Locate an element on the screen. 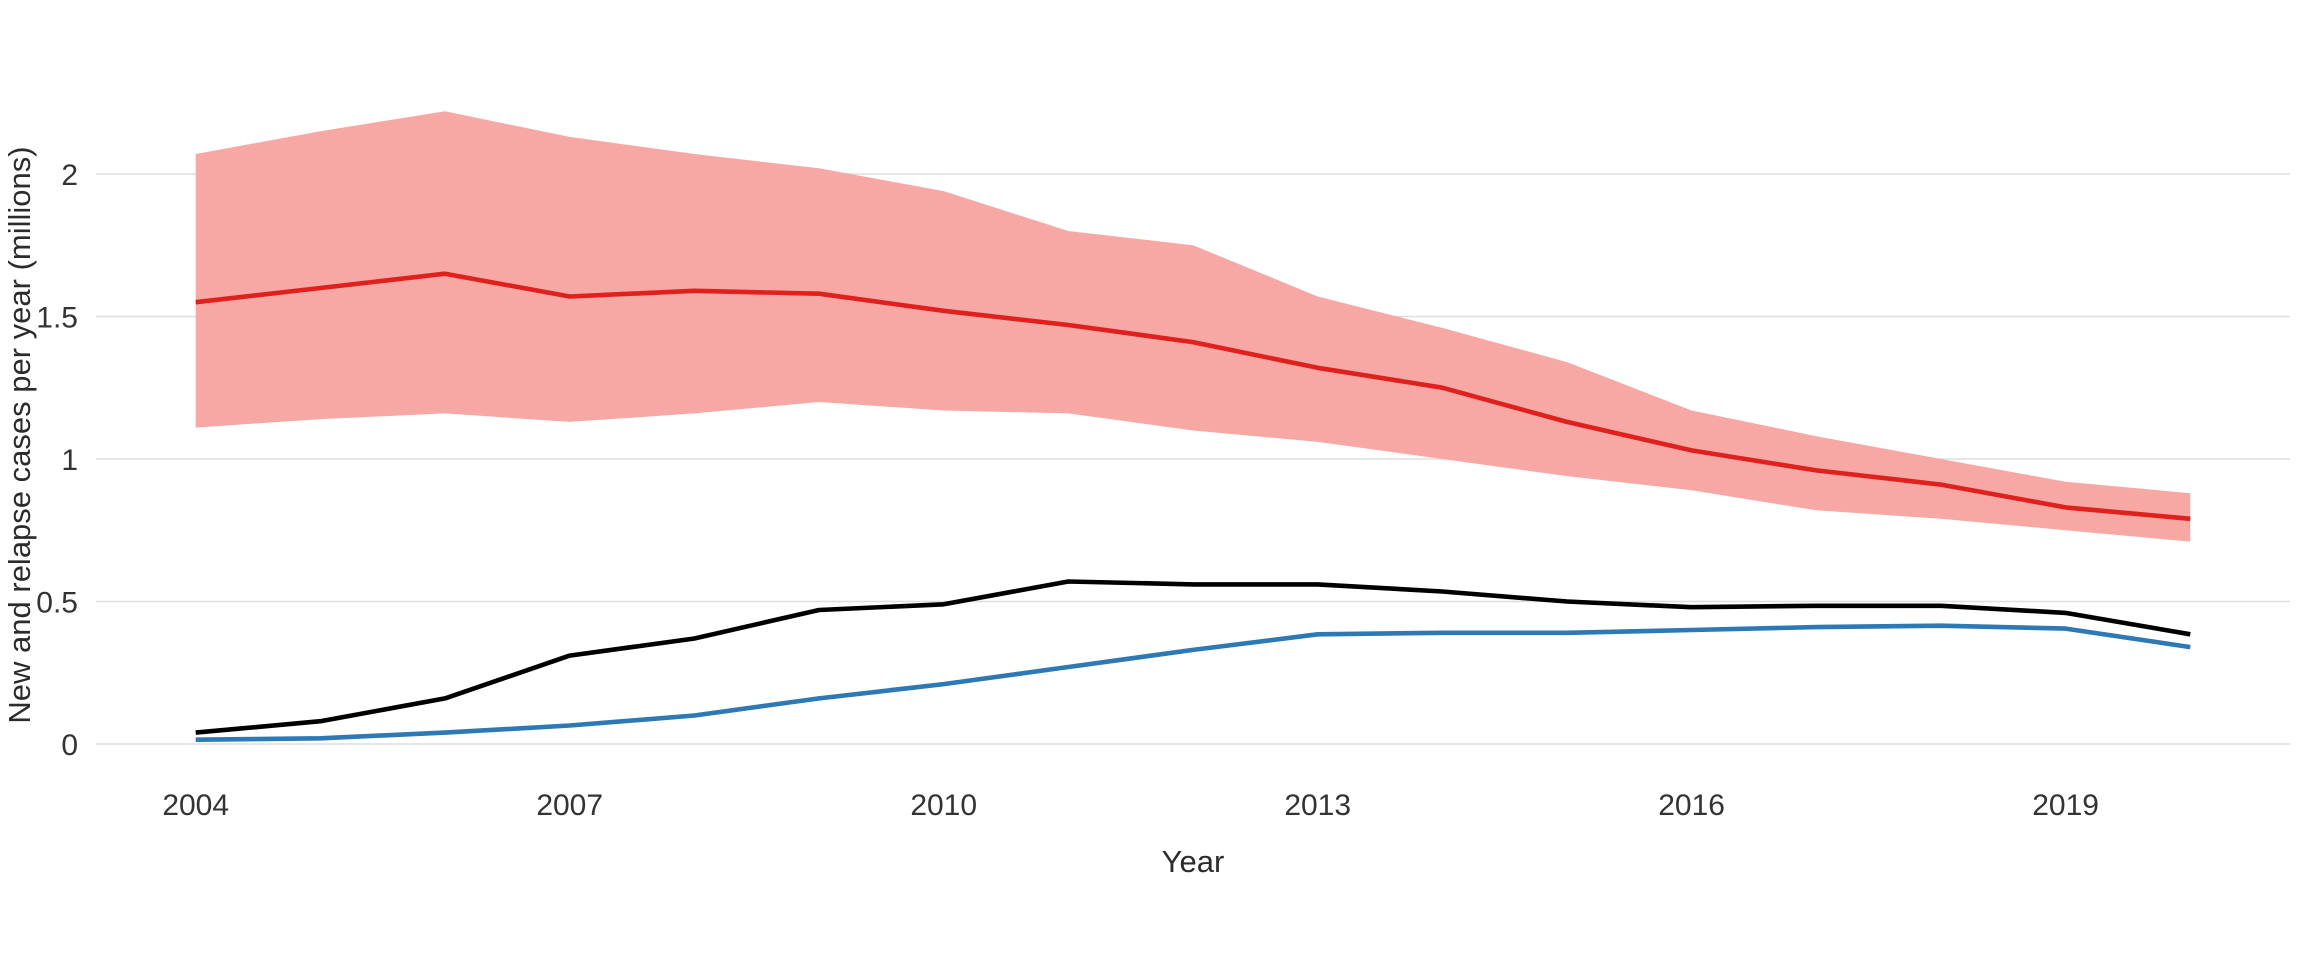 This screenshot has width=2304, height=960. y-tick-label-2: 2 is located at coordinates (69, 175).